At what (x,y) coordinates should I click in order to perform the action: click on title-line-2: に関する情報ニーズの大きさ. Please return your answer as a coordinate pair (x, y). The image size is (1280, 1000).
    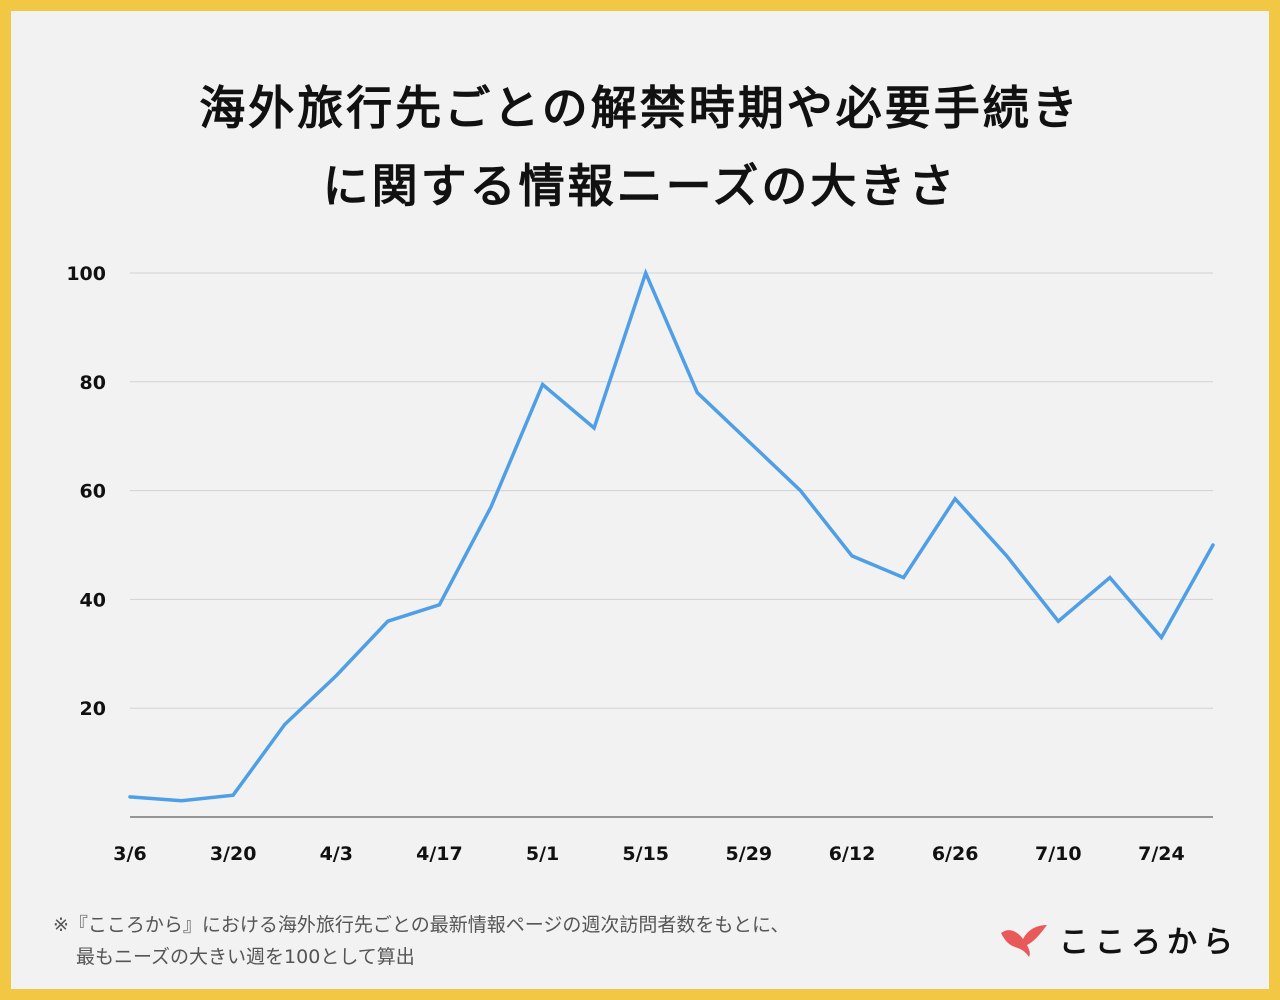
    Looking at the image, I should click on (640, 186).